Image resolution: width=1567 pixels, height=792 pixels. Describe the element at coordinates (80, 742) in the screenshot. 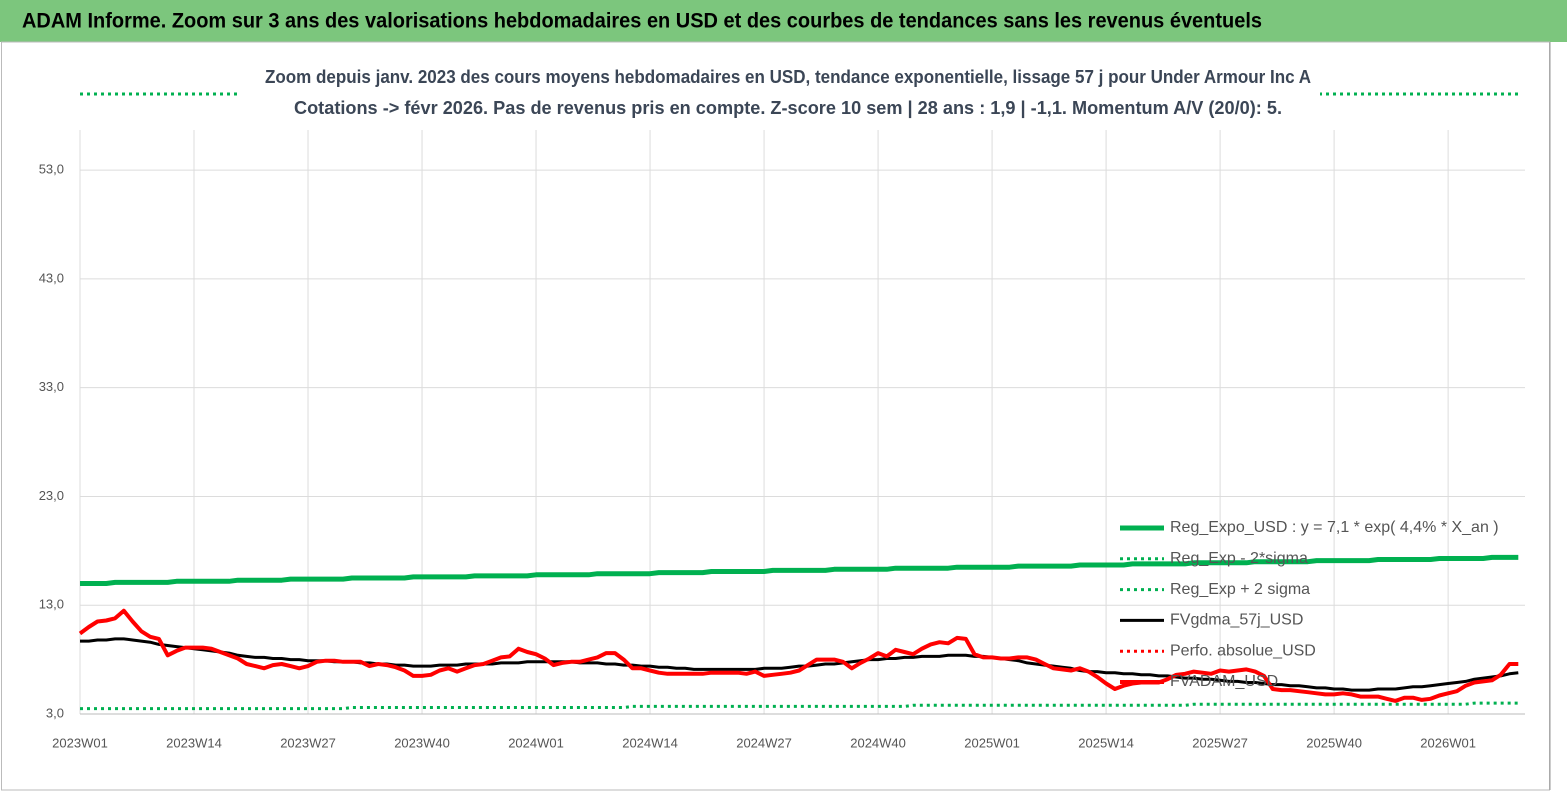

I see `x-tick-label: 2023W01` at that location.